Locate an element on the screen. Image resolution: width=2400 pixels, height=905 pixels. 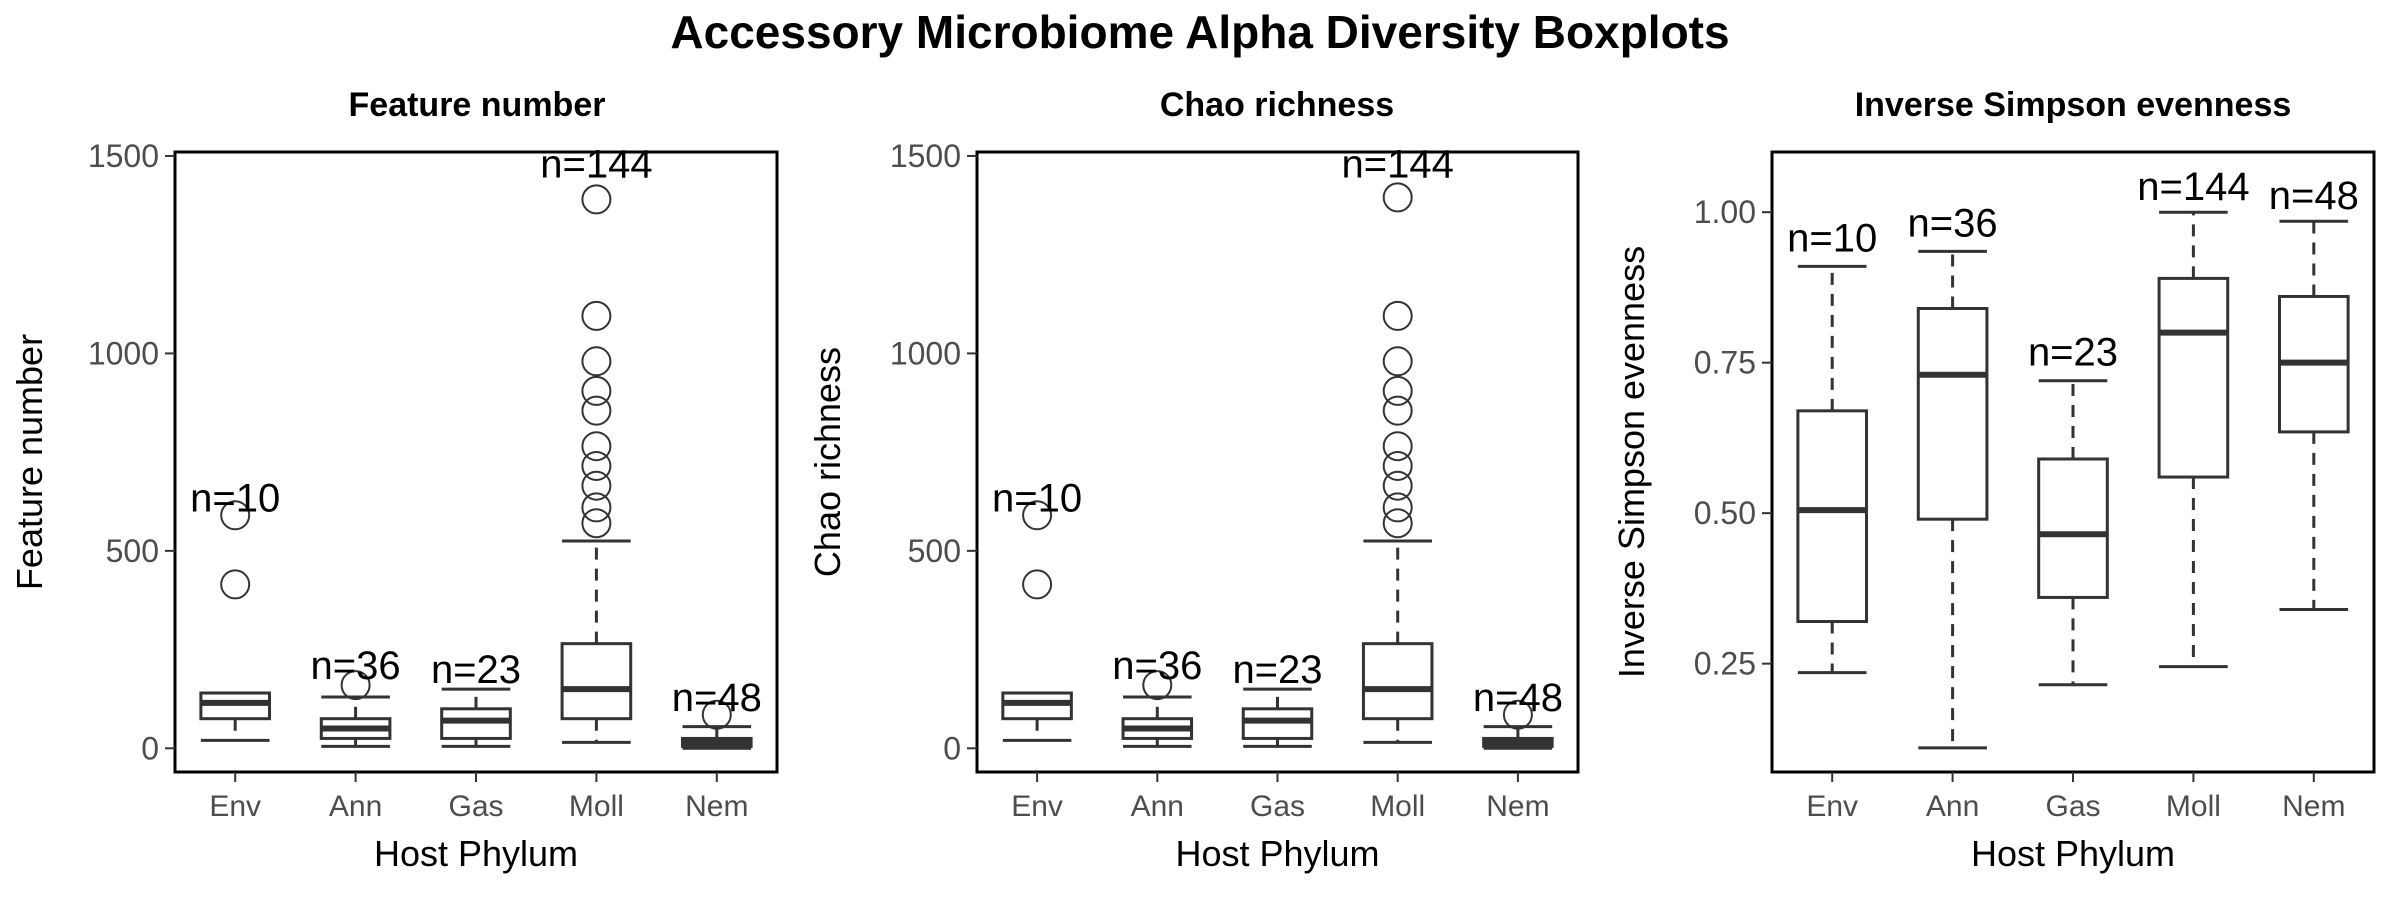
y-axis-title: Feature number is located at coordinates (29, 462).